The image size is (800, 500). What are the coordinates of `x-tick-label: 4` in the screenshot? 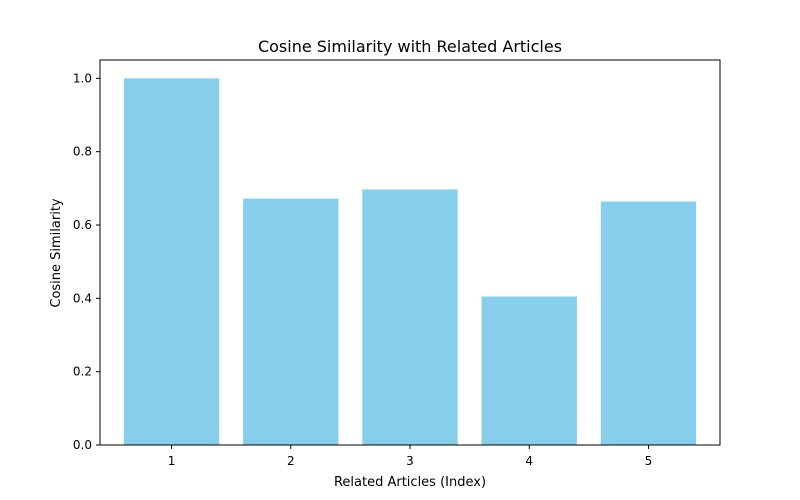 It's located at (529, 461).